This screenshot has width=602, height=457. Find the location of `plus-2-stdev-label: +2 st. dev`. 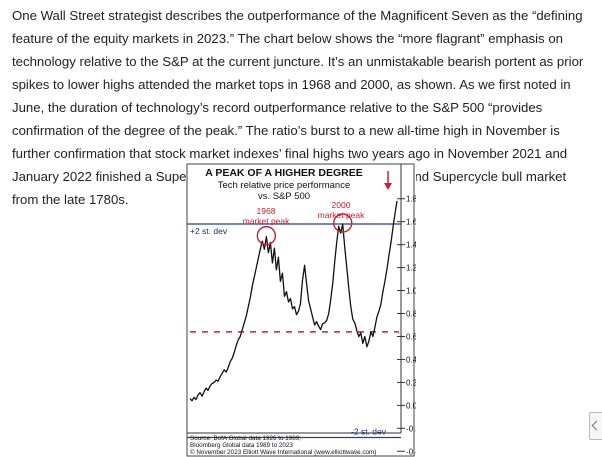

plus-2-stdev-label: +2 st. dev is located at coordinates (209, 231).